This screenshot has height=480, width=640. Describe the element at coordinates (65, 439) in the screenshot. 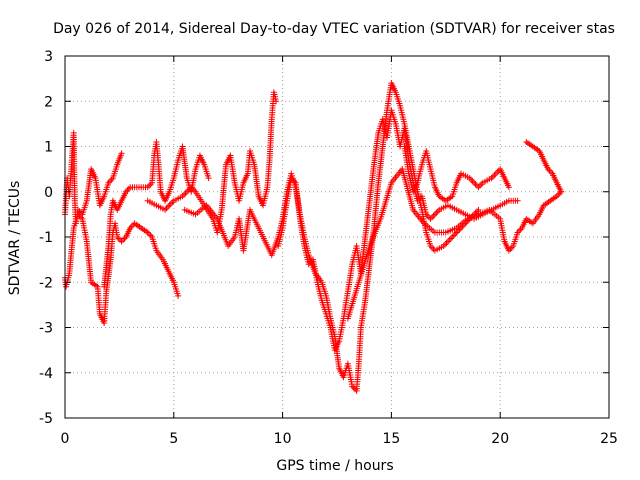

I see `x-tick-label: 0` at that location.